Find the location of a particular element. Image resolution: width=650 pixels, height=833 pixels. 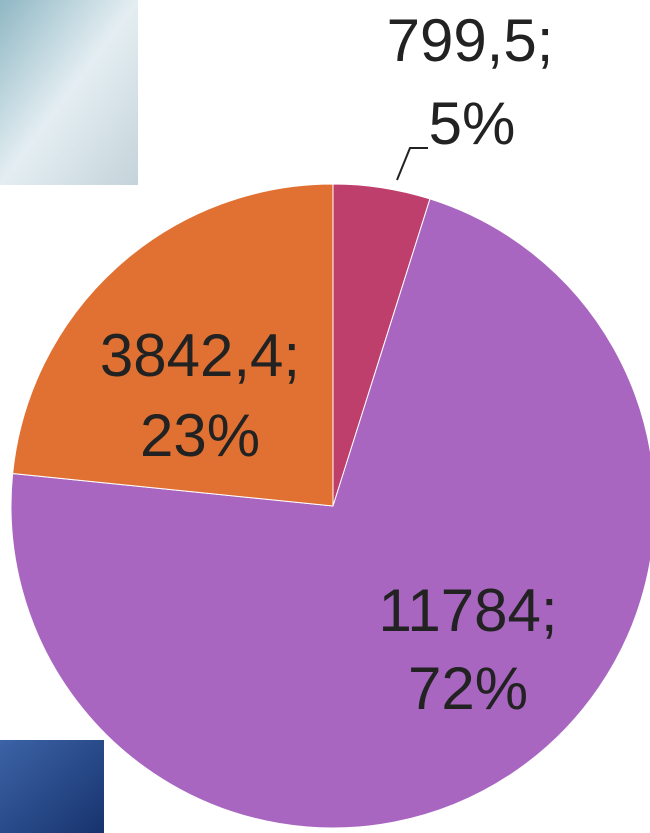

data-label: 3842,4; is located at coordinates (200, 355).